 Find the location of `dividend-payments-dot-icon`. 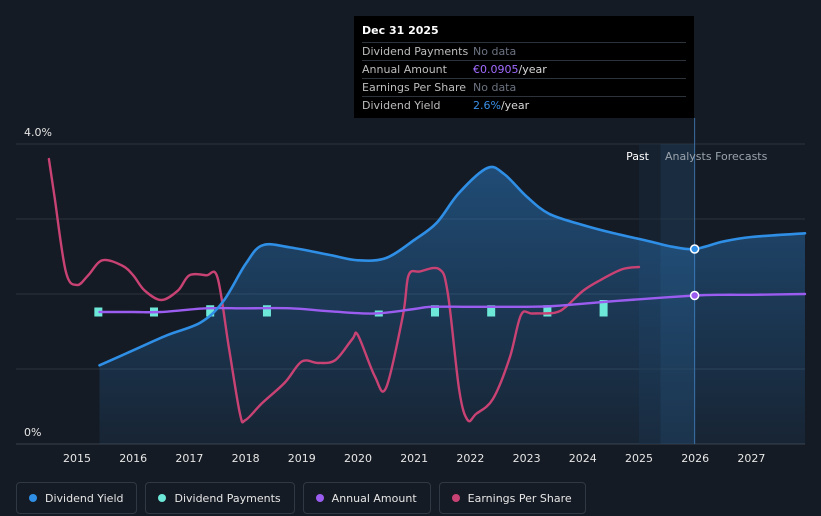

dividend-payments-dot-icon is located at coordinates (162, 498).